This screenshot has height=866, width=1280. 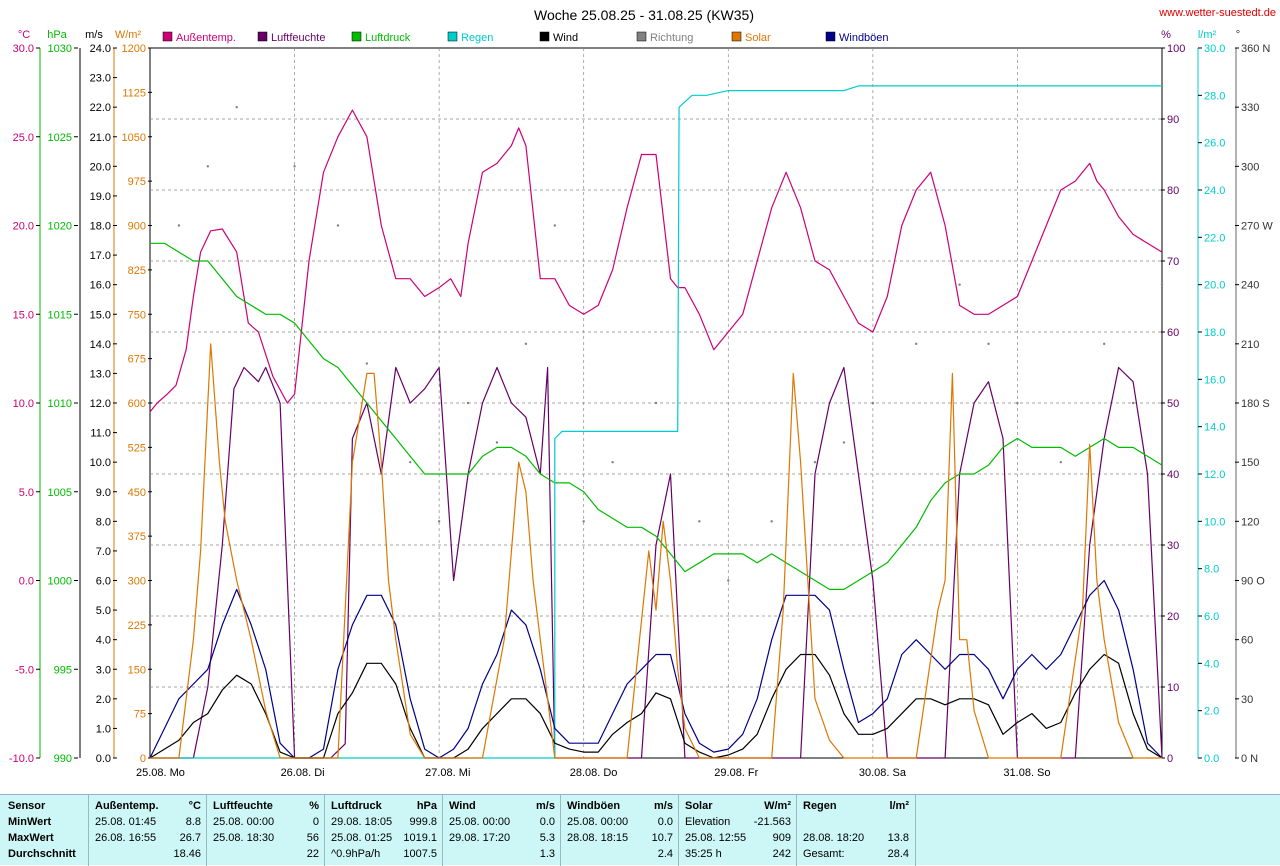 What do you see at coordinates (820, 806) in the screenshot?
I see `stats-header: Regen` at bounding box center [820, 806].